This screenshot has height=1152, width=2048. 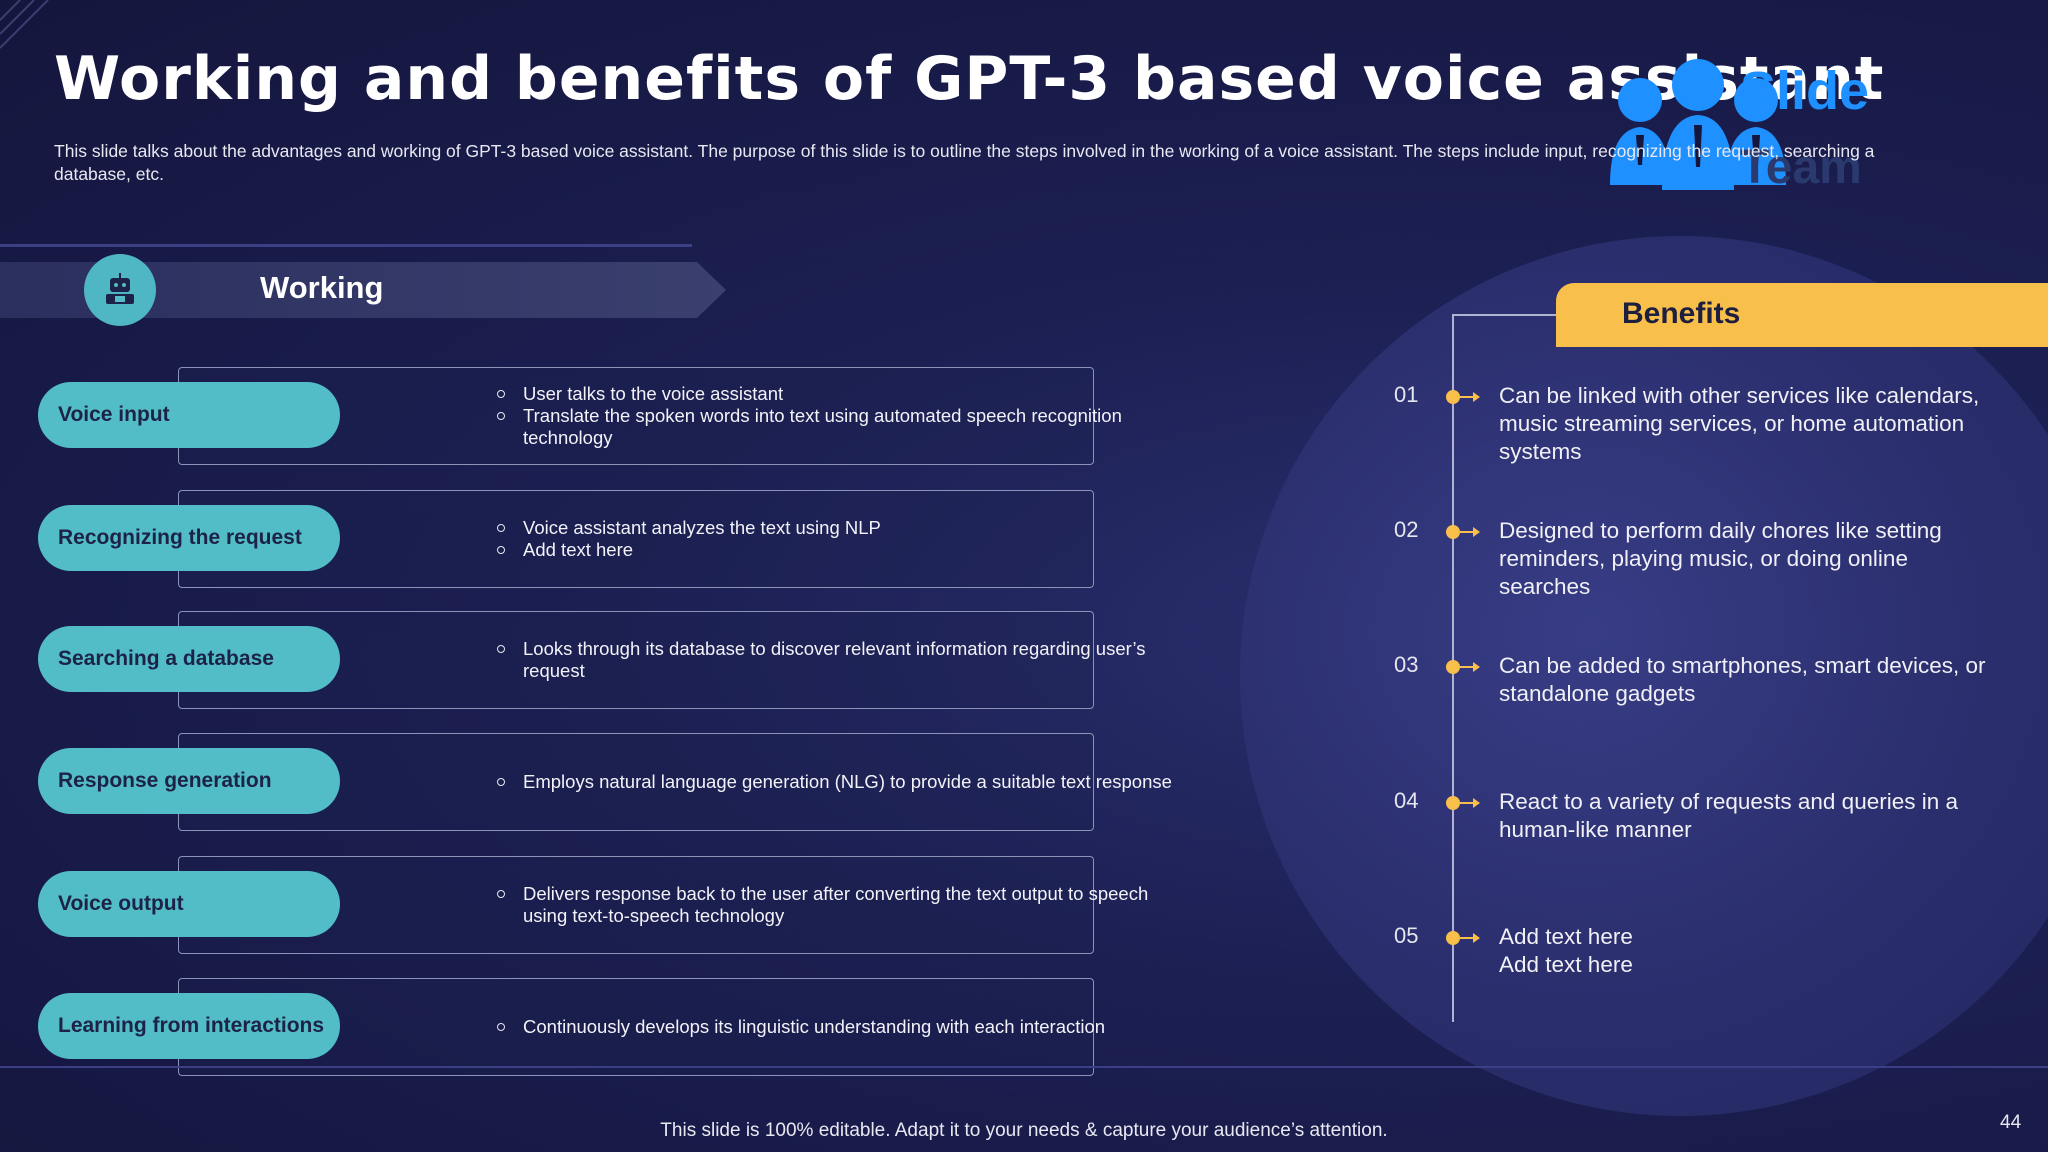 What do you see at coordinates (1024, 1067) in the screenshot?
I see `footer-divider` at bounding box center [1024, 1067].